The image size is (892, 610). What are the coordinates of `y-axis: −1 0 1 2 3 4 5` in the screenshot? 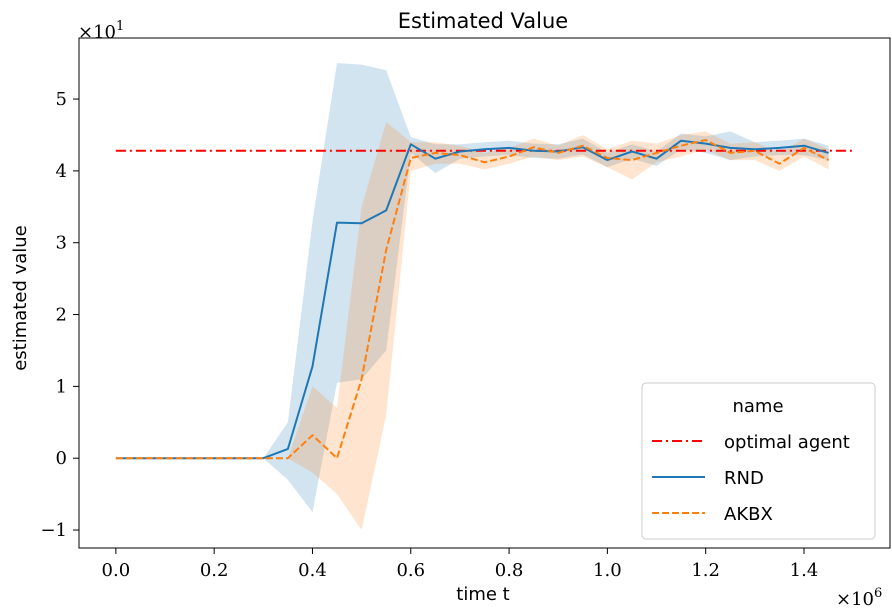 It's located at (59, 315).